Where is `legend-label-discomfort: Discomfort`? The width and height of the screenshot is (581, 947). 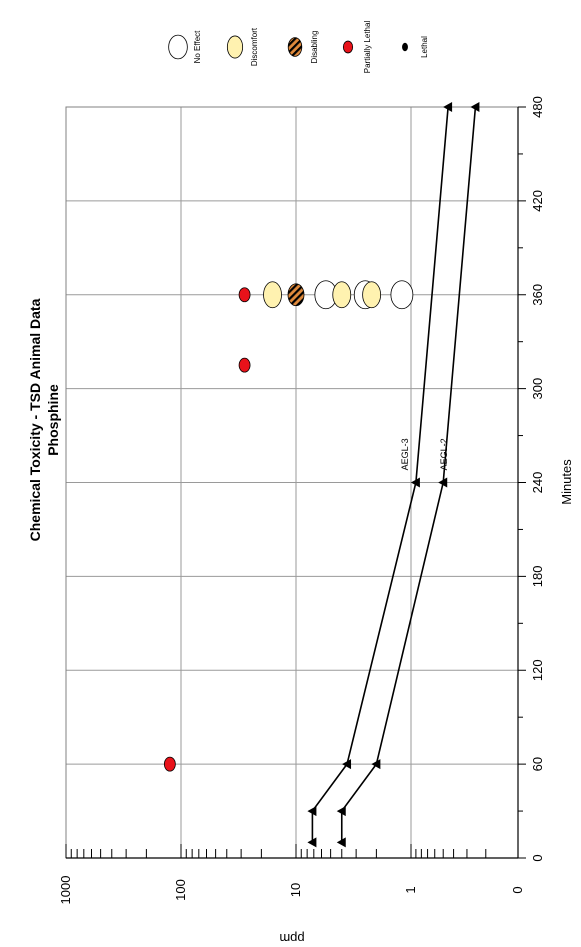 legend-label-discomfort: Discomfort is located at coordinates (254, 46).